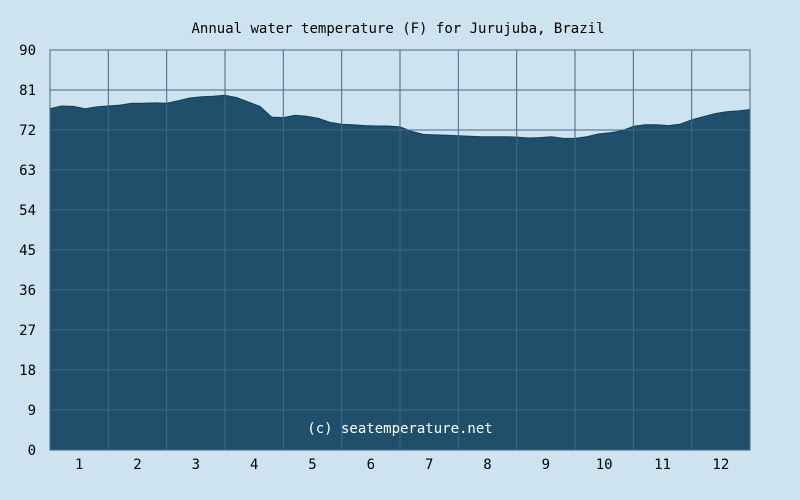  What do you see at coordinates (371, 465) in the screenshot?
I see `x-tick-label: 6` at bounding box center [371, 465].